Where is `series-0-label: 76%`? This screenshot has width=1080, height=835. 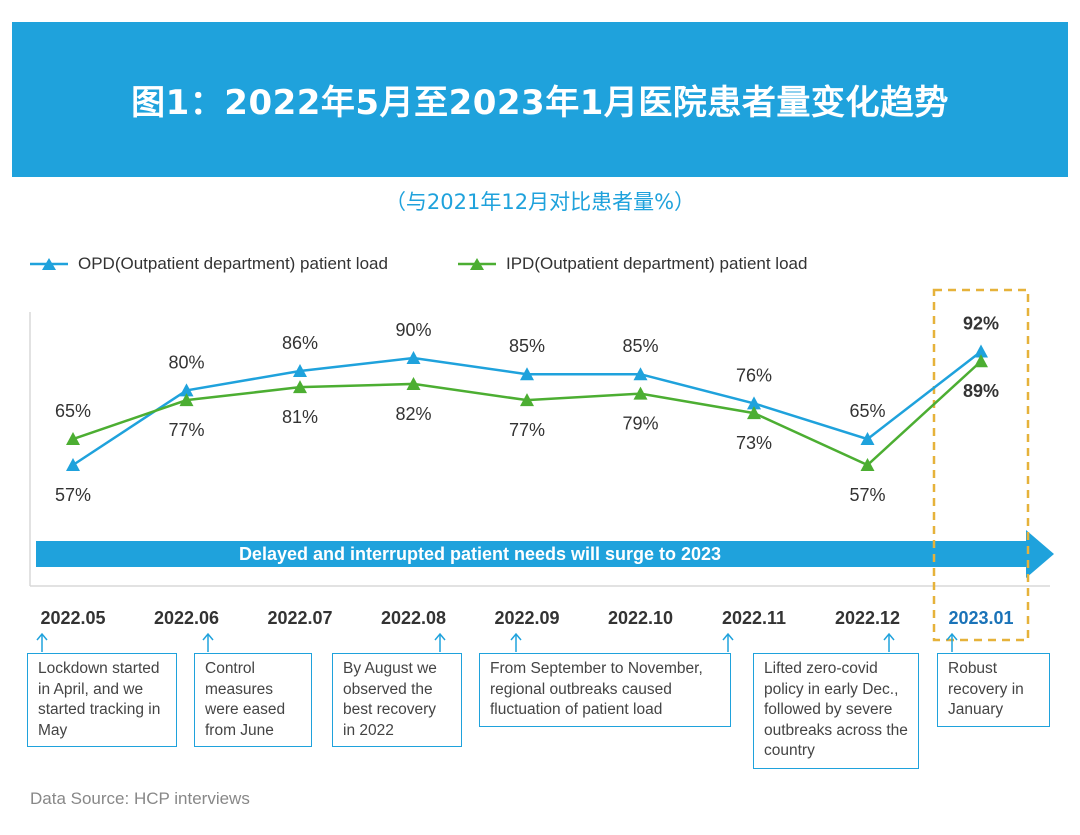
series-0-label: 76% is located at coordinates (754, 375).